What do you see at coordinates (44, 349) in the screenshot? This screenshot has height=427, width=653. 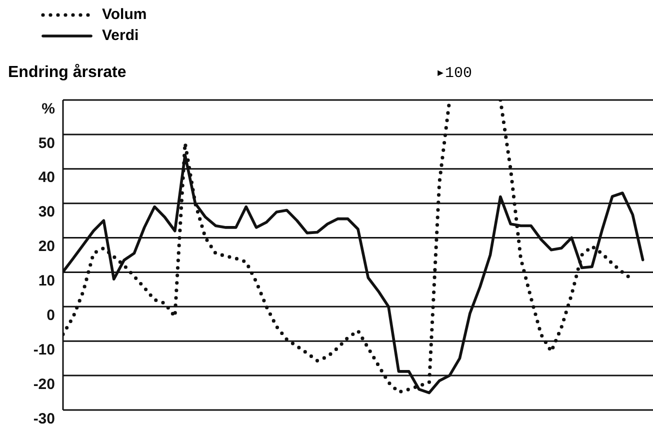 I see `y-tick-label: -10` at bounding box center [44, 349].